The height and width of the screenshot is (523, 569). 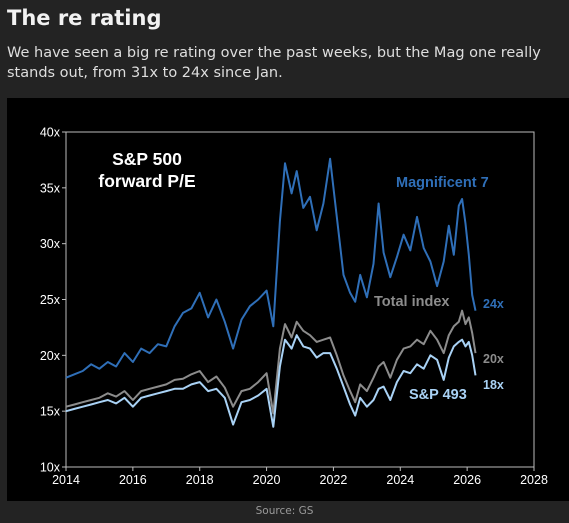 I want to click on x-tick-label: 2016, so click(x=133, y=480).